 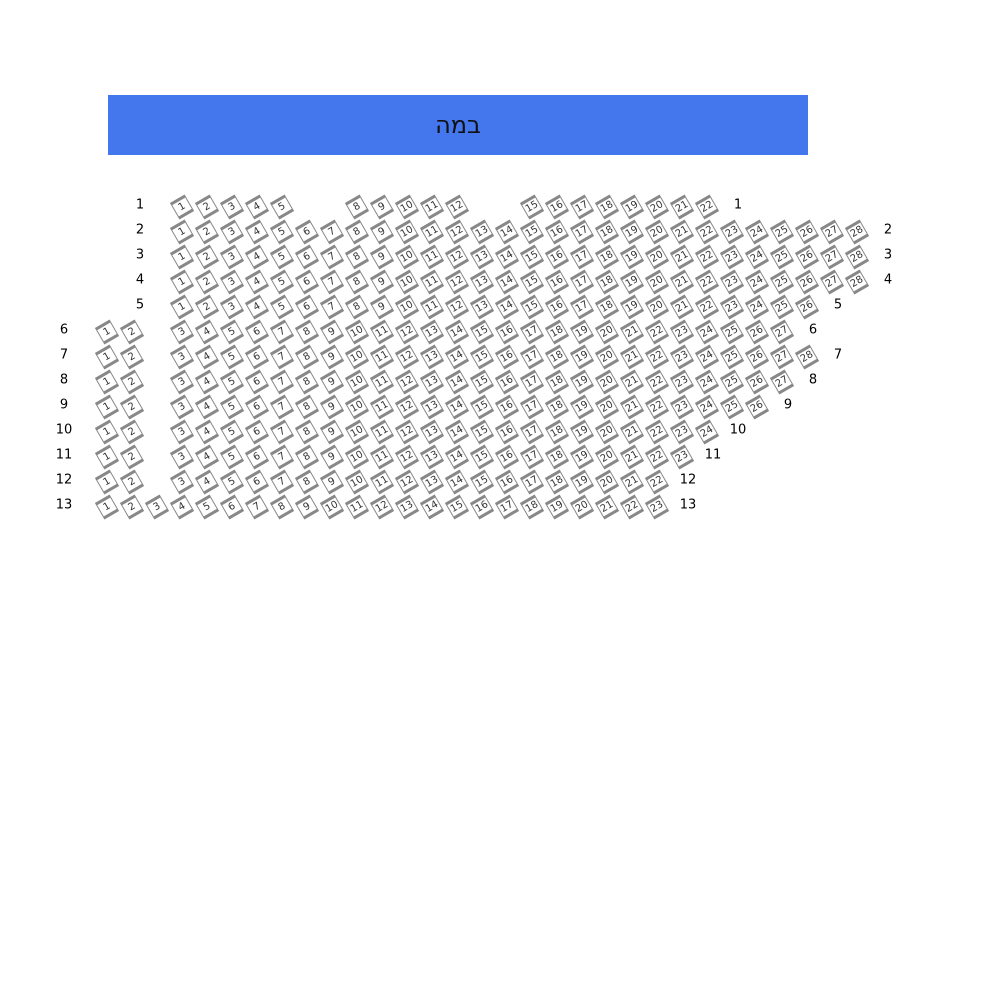 What do you see at coordinates (407, 332) in the screenshot?
I see `seat-row-6-12: 12` at bounding box center [407, 332].